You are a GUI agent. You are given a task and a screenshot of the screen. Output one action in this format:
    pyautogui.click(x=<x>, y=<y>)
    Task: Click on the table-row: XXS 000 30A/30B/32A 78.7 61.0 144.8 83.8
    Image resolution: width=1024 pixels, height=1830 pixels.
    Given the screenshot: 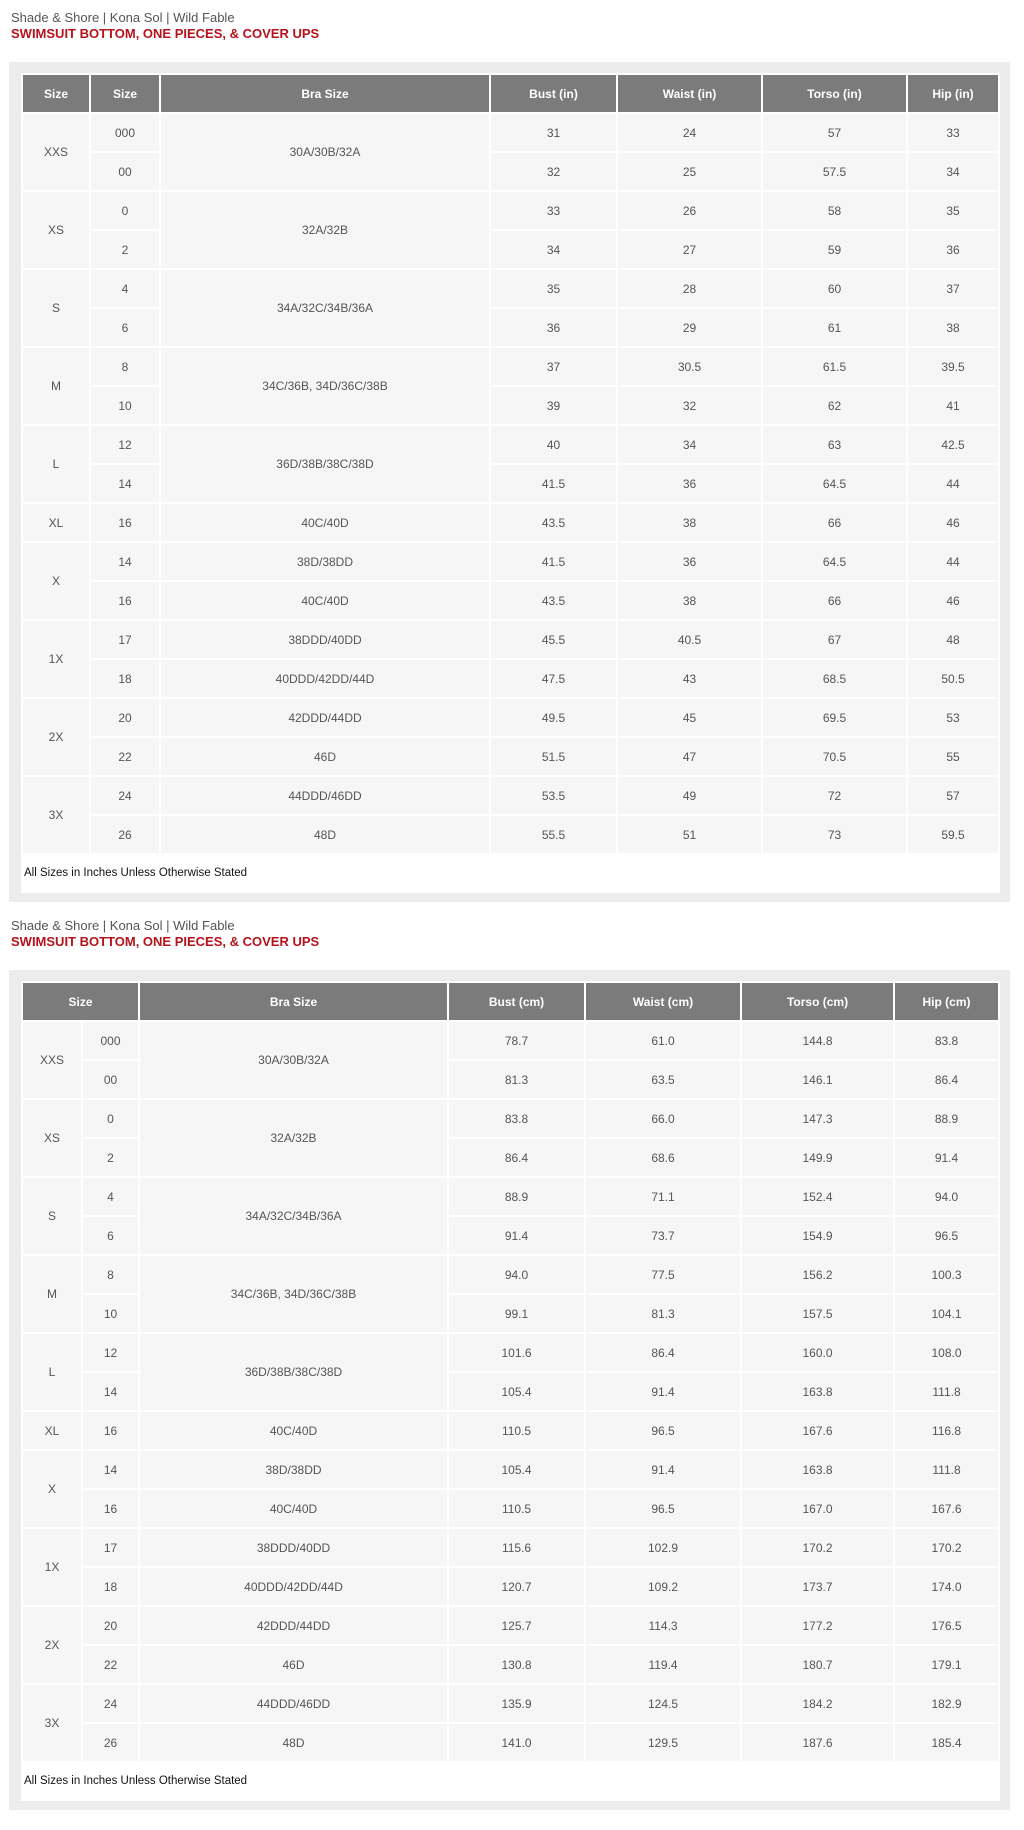 What is the action you would take?
    pyautogui.click(x=510, y=1060)
    